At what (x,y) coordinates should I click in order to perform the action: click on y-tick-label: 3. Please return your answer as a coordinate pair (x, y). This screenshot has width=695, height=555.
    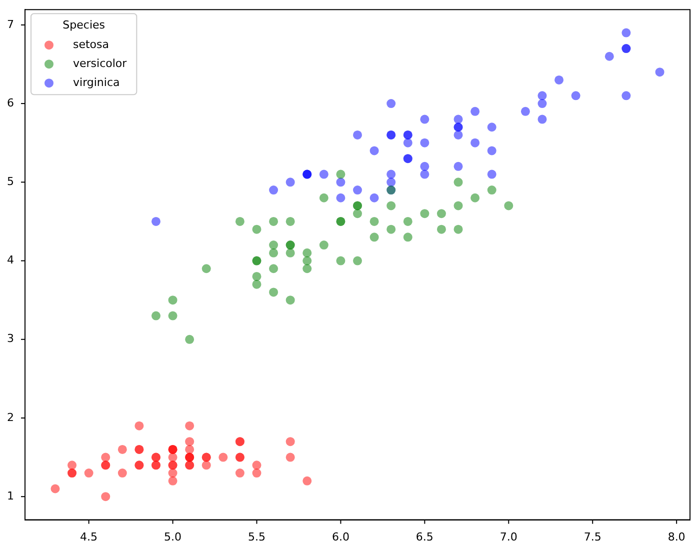
    Looking at the image, I should click on (10, 339).